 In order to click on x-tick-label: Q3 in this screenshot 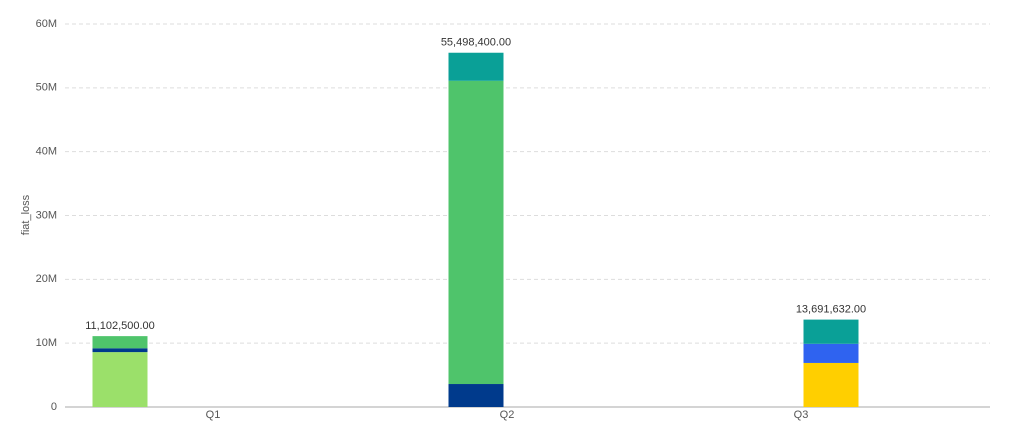, I will do `click(801, 415)`.